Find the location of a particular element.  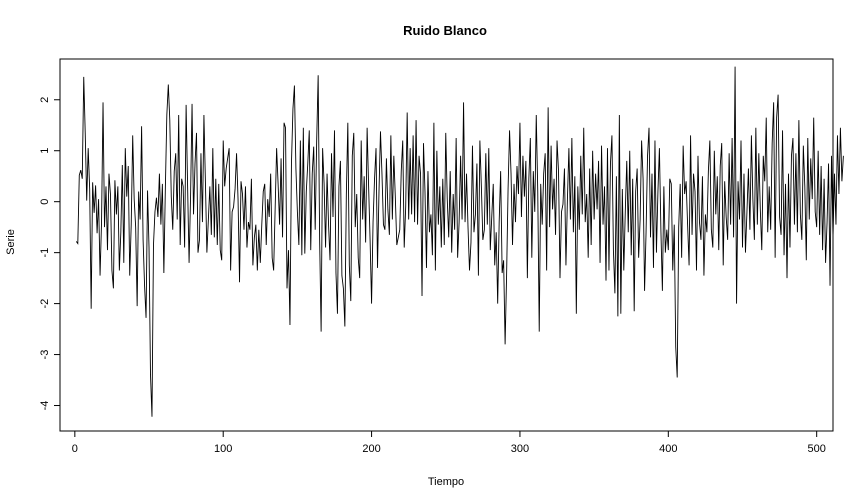

y-tick-label: -1 is located at coordinates (45, 253).